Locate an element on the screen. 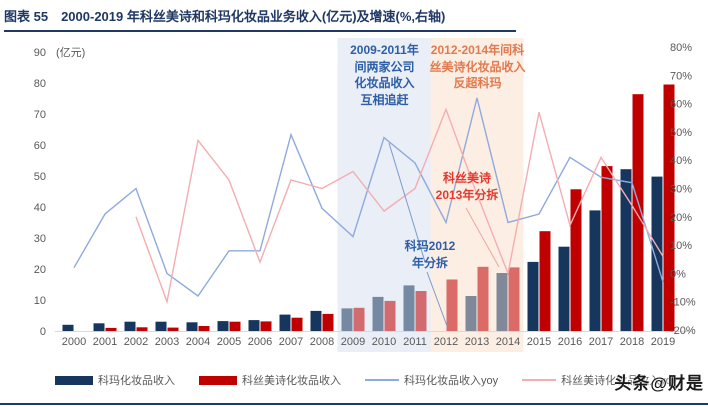 The image size is (708, 407). bar-korma-2005 is located at coordinates (223, 326).